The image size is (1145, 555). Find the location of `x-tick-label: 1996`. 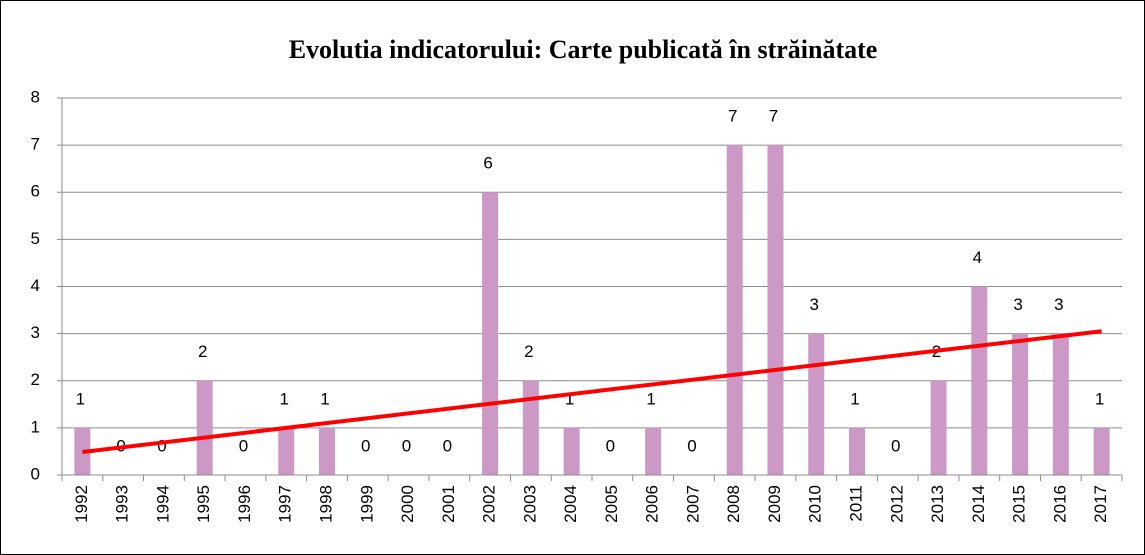

x-tick-label: 1996 is located at coordinates (244, 504).